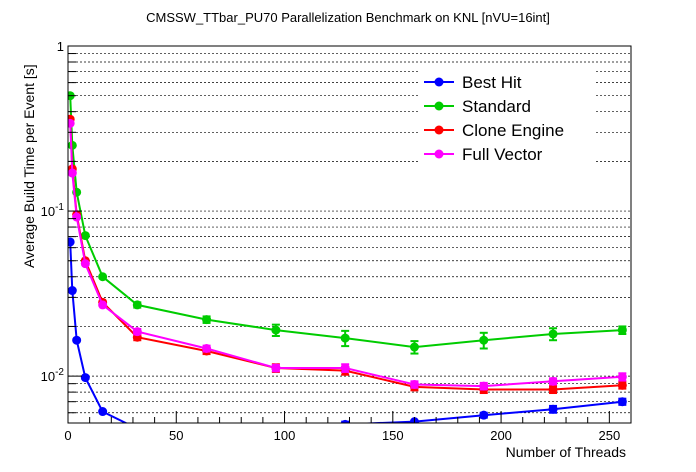 Image resolution: width=696 pixels, height=472 pixels. I want to click on legend-label: Standard, so click(496, 106).